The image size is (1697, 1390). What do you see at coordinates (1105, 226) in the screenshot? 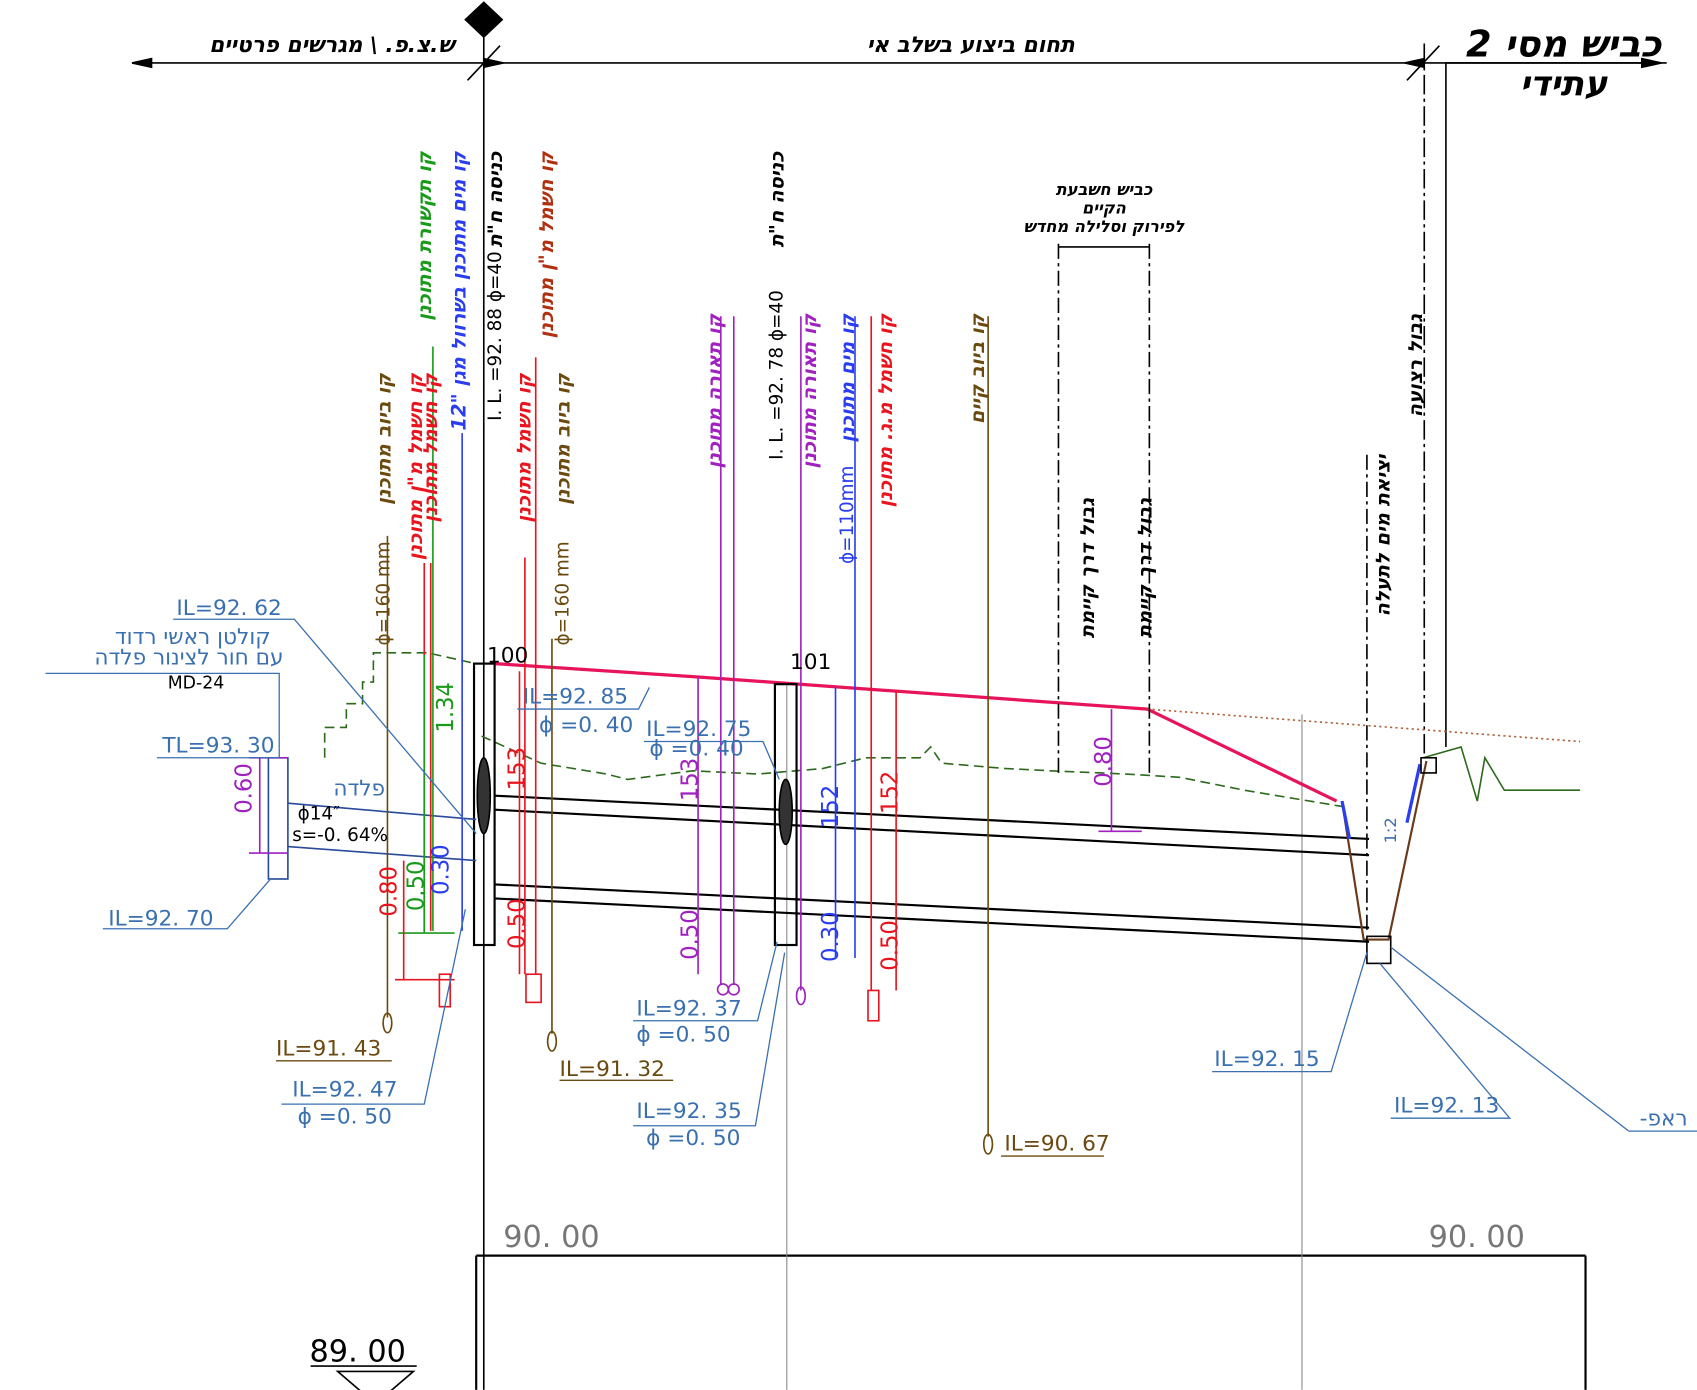
I see `pavement-note: לפירוק וסלילה מחדש` at bounding box center [1105, 226].